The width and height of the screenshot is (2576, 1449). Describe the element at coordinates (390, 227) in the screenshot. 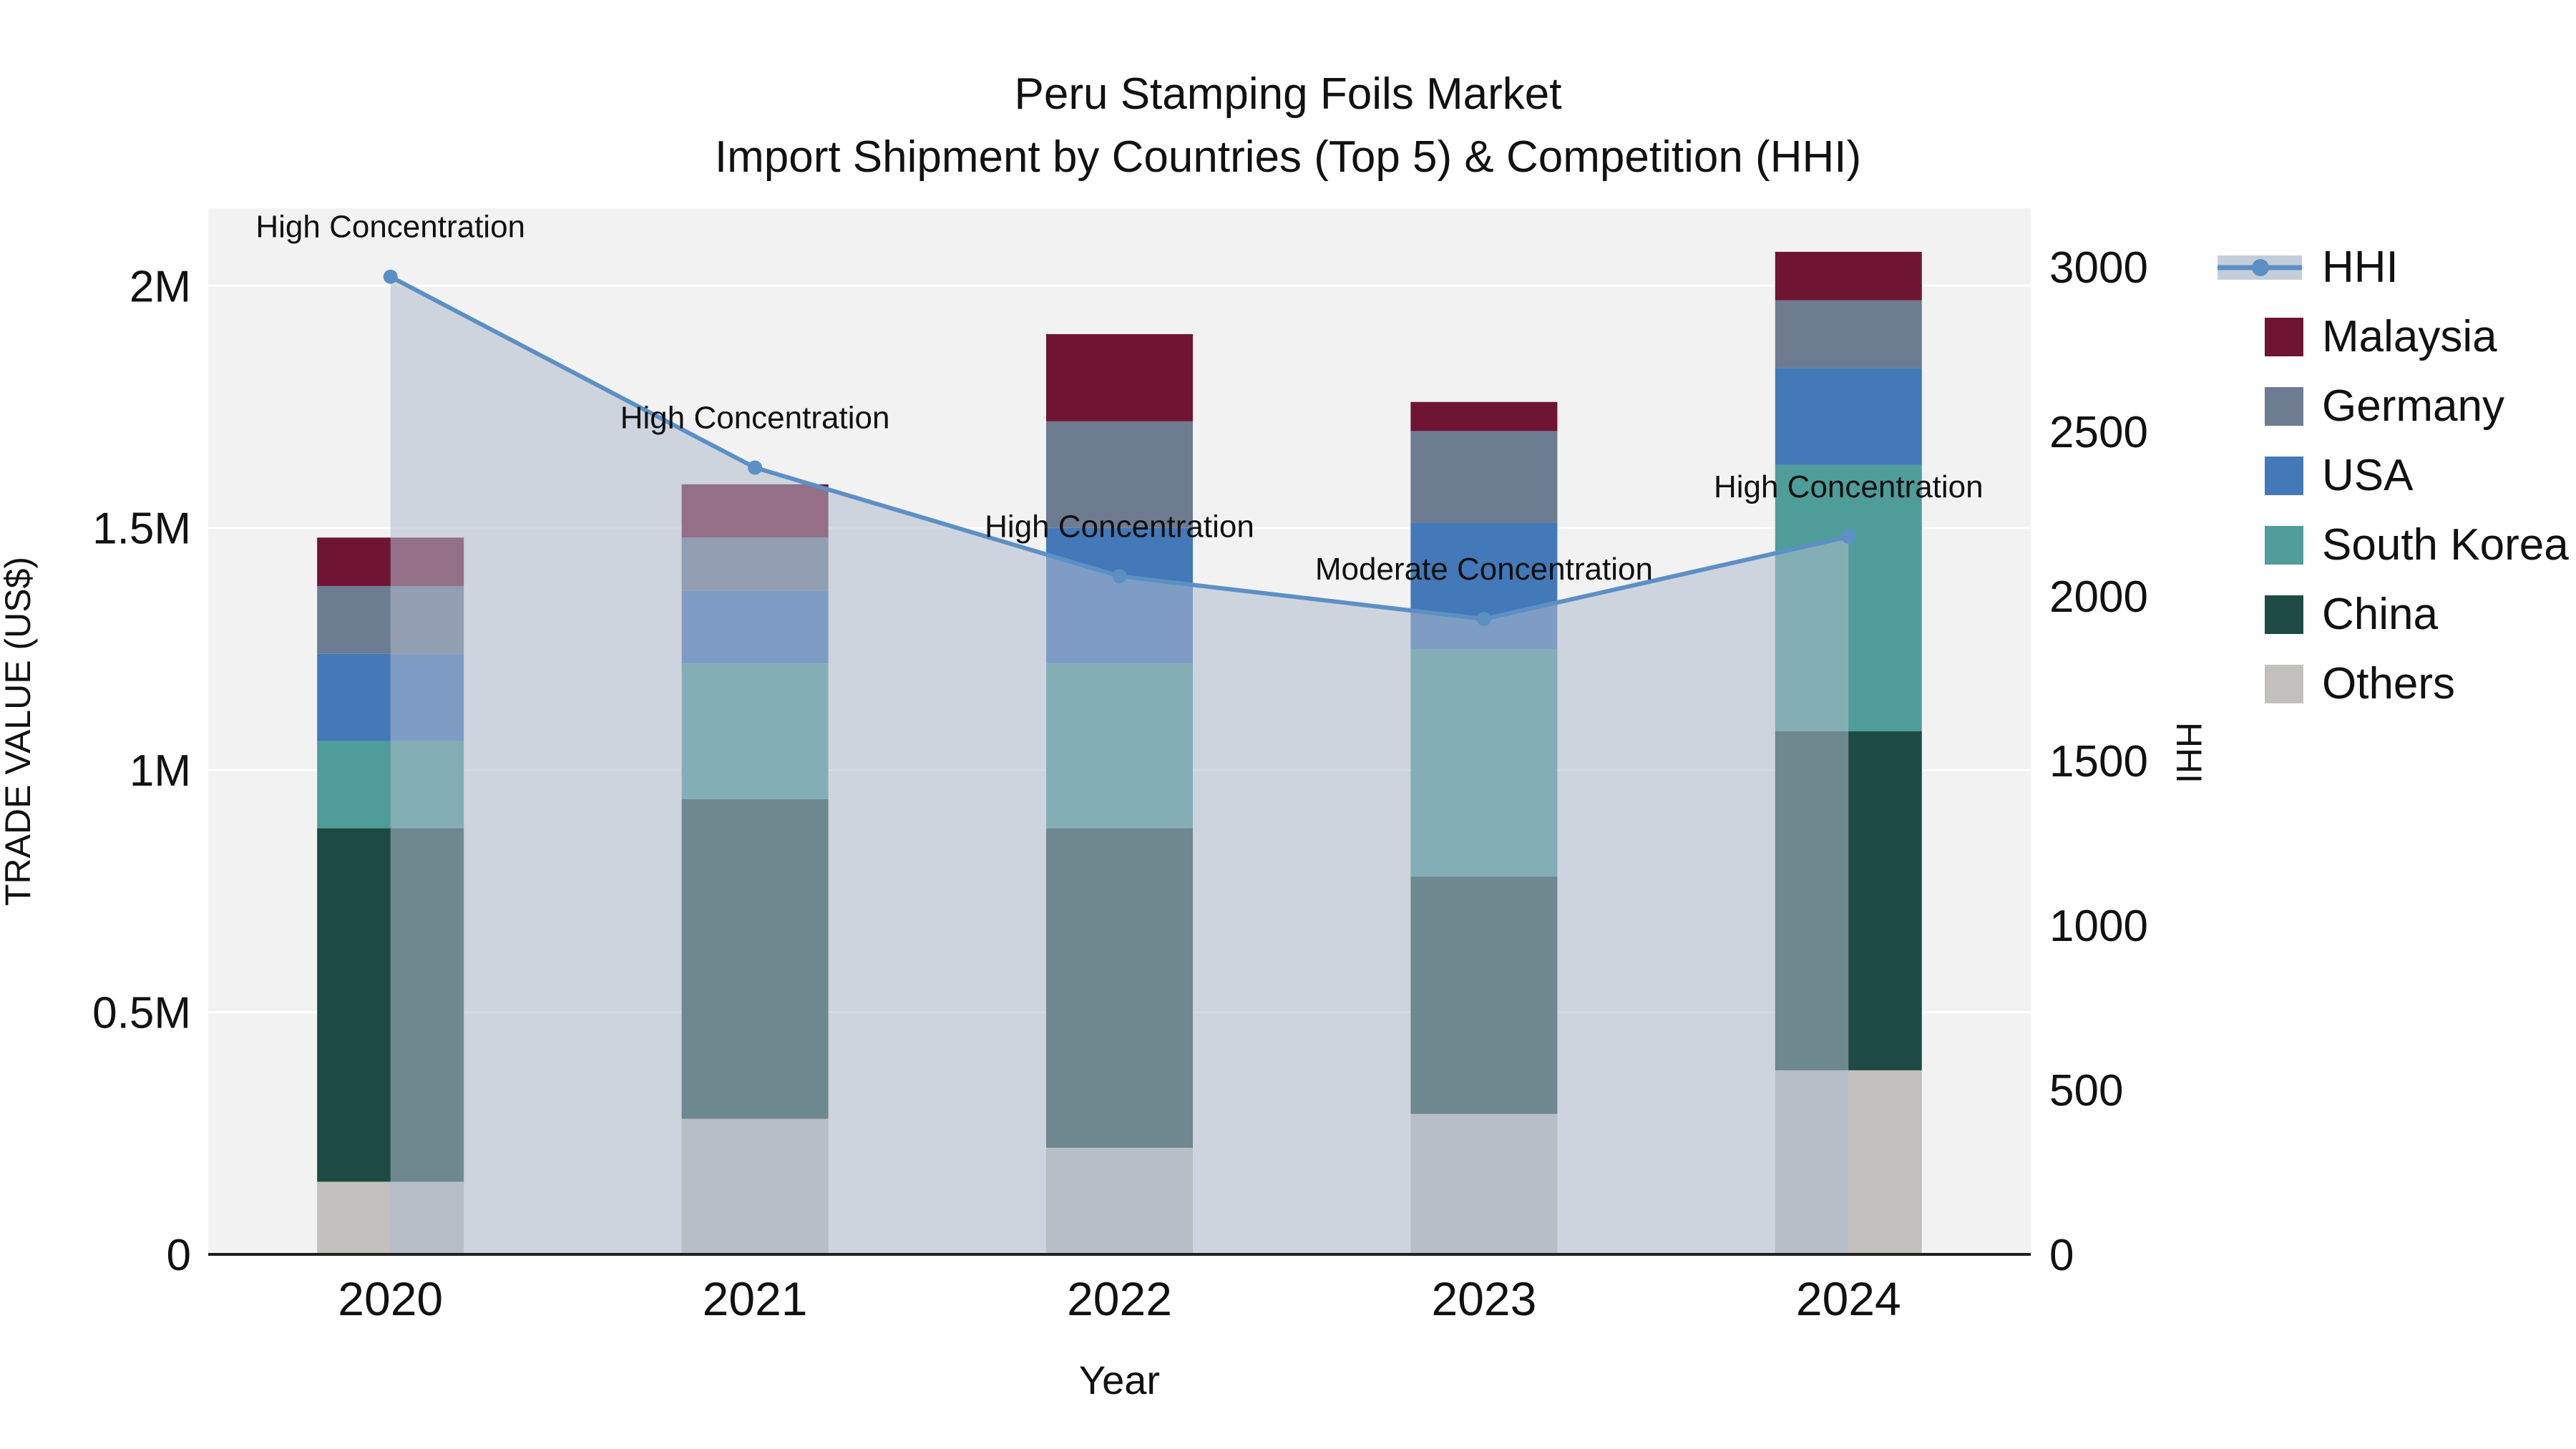

I see `annotation-2020: High Concentration` at that location.